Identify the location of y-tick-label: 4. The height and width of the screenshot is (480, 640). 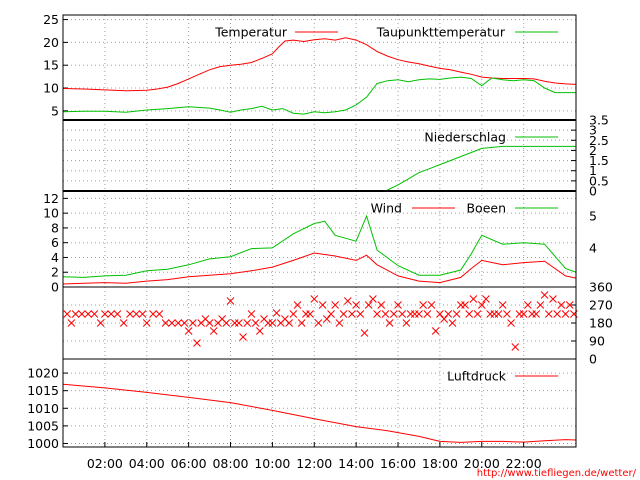
(55, 257).